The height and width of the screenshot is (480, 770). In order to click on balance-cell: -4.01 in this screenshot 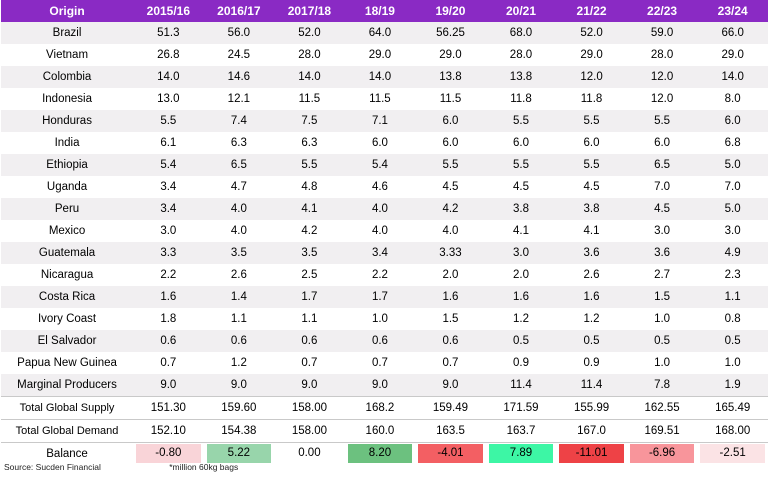, I will do `click(450, 453)`.